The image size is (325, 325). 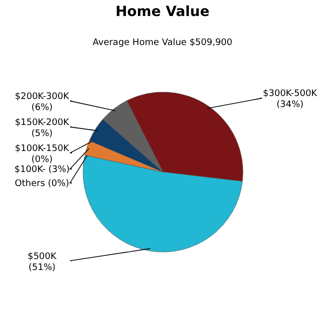 What do you see at coordinates (59, 169) in the screenshot?
I see `data-label: (3%)` at bounding box center [59, 169].